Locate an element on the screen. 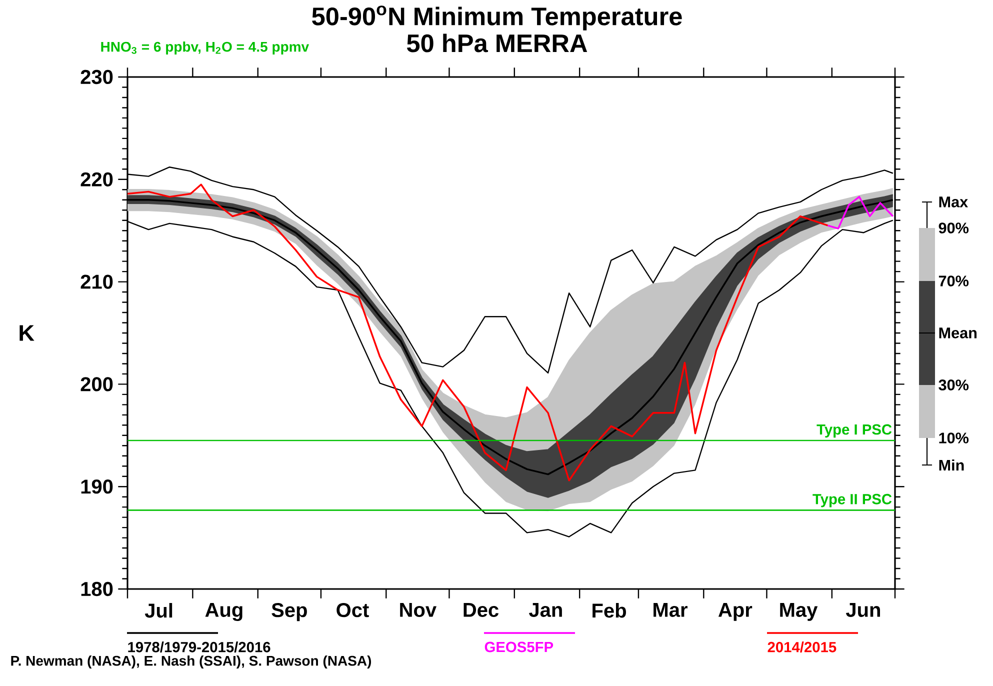  ref-line-label: Type I PSC is located at coordinates (854, 431).